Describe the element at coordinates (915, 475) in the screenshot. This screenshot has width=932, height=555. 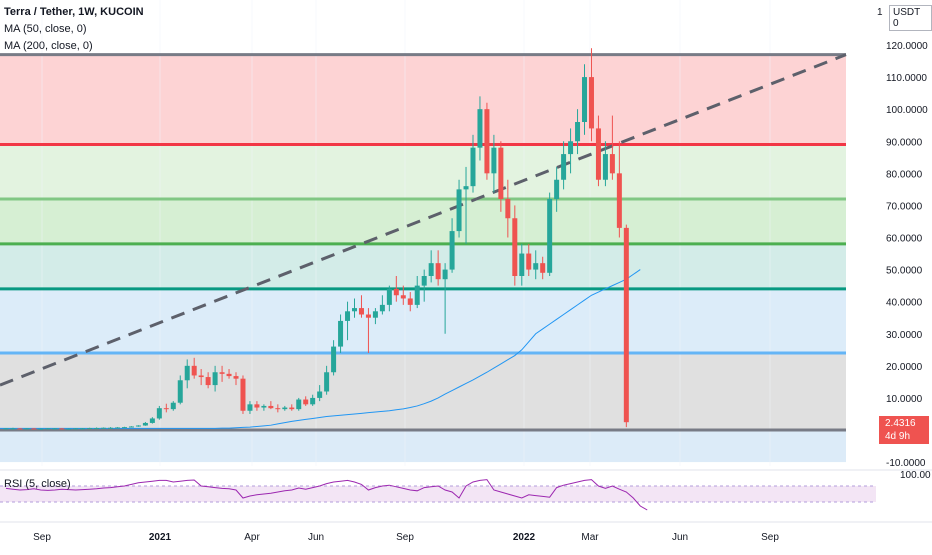
I see `rsi-top-tick: 100.00` at that location.